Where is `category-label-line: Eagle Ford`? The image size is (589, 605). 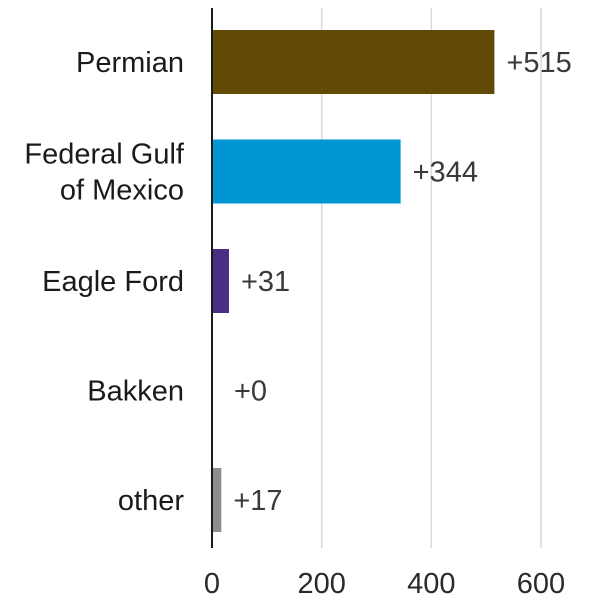 category-label-line: Eagle Ford is located at coordinates (113, 282).